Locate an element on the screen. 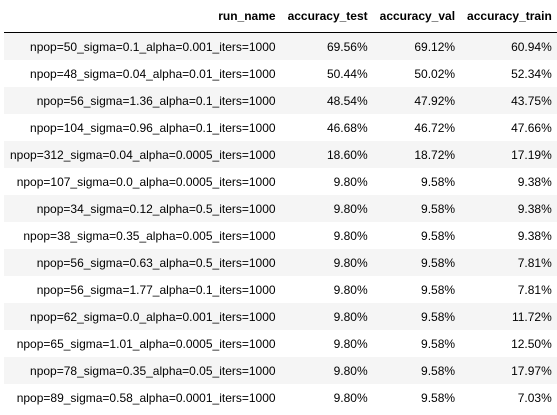  table-cell: 69.56% is located at coordinates (347, 46).